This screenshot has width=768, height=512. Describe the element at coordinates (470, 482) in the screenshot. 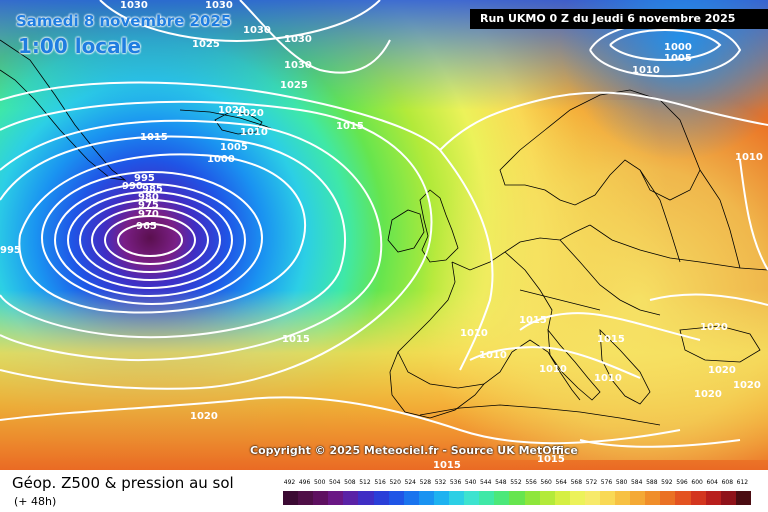

I see `scale-label: 540` at that location.